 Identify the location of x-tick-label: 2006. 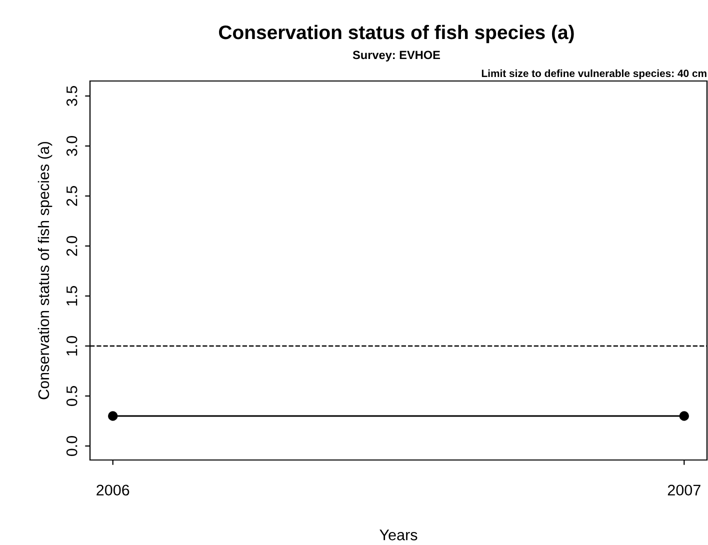
(113, 490).